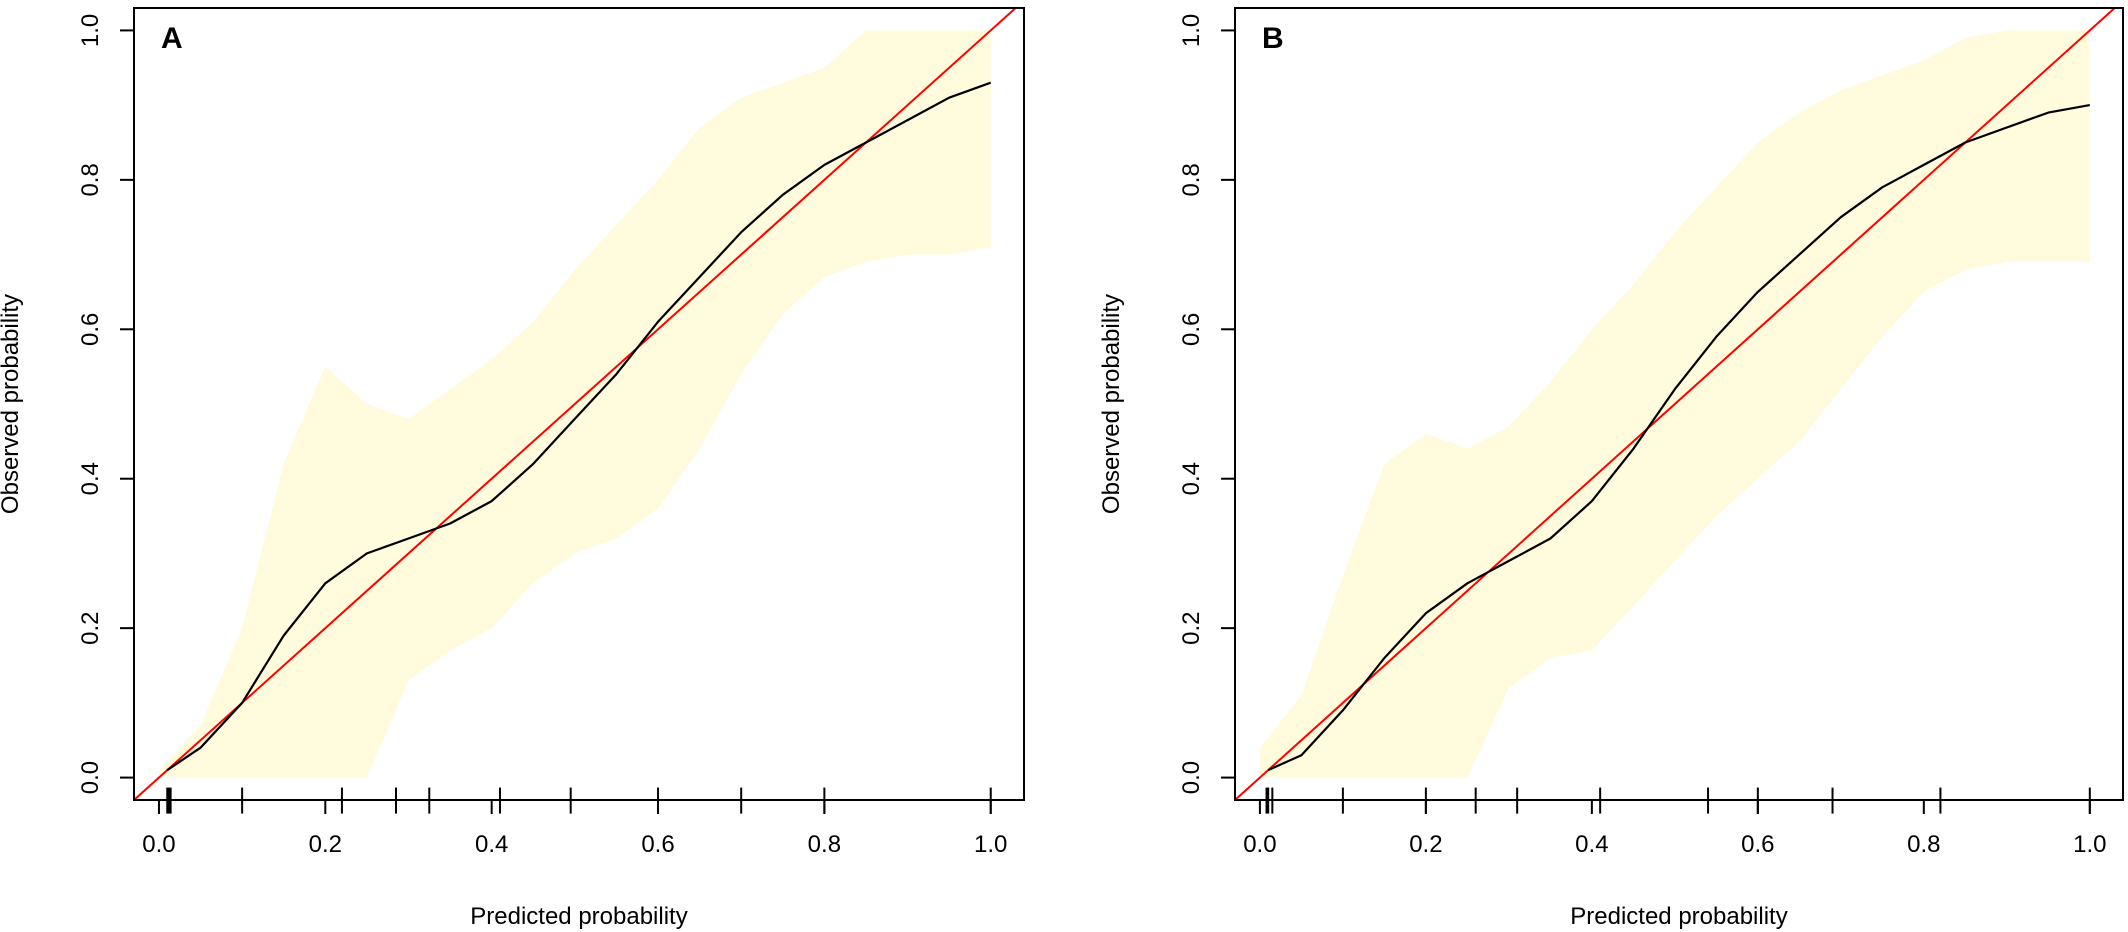  Describe the element at coordinates (172, 38) in the screenshot. I see `panel-label: A` at that location.